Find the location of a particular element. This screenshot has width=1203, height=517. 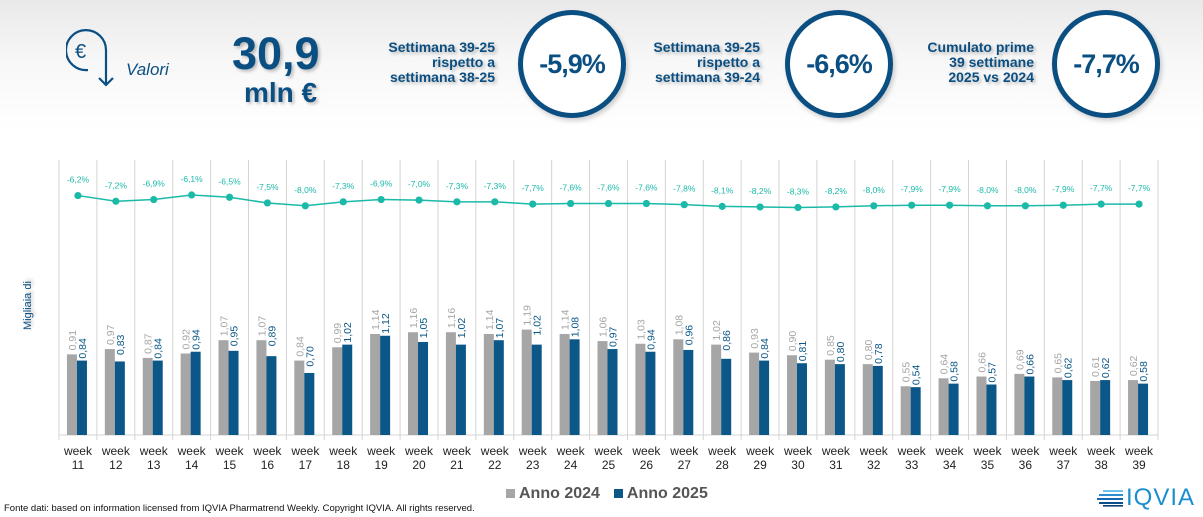

bar-label-2024: 0,64 is located at coordinates (945, 364).